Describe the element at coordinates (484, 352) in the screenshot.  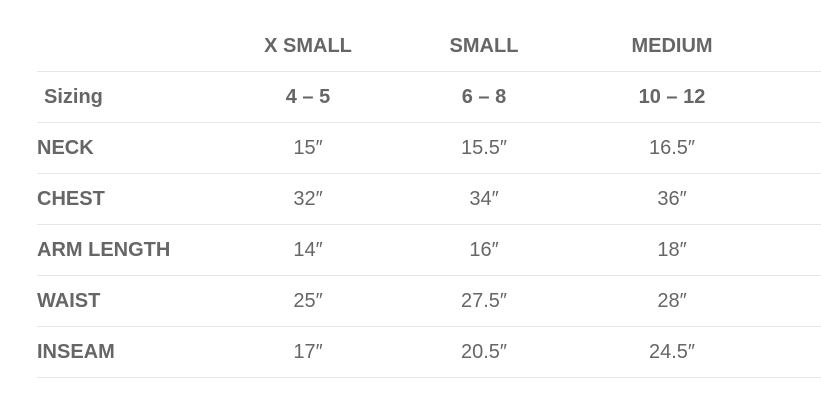
I see `cell: 20.5″` at that location.